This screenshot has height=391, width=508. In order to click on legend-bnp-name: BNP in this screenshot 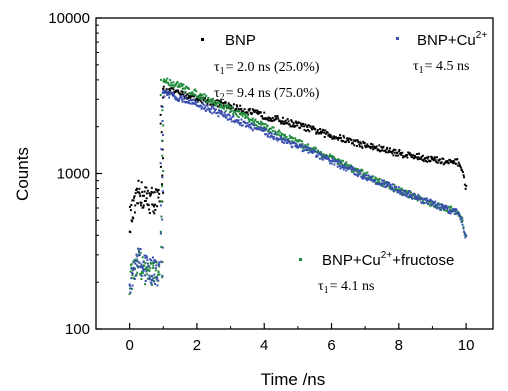, I will do `click(240, 40)`.